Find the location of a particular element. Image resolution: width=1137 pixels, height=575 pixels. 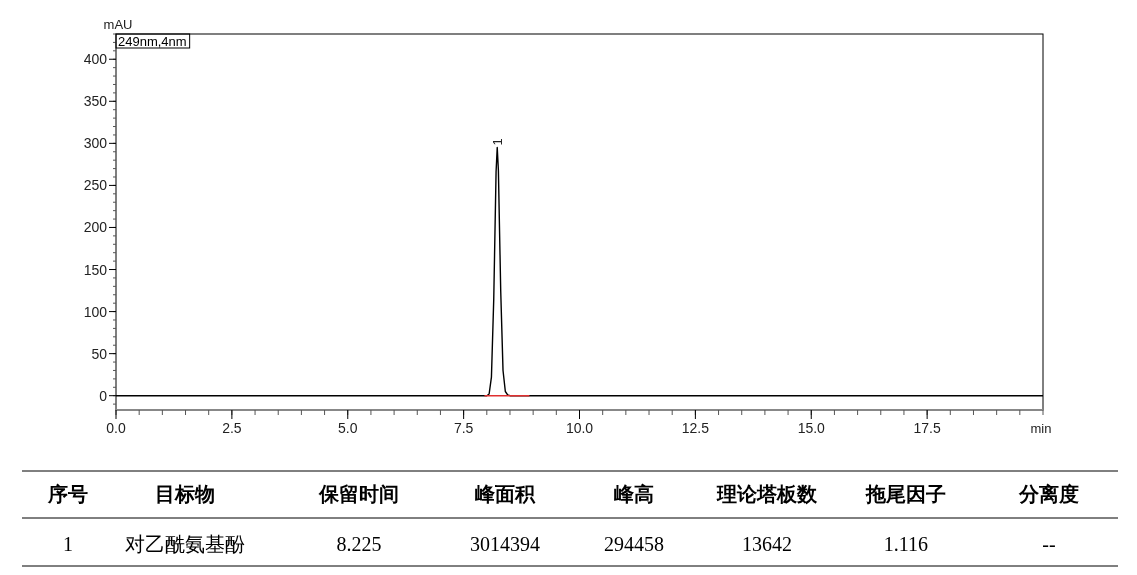

text: 拖尾因子 is located at coordinates (905, 494).